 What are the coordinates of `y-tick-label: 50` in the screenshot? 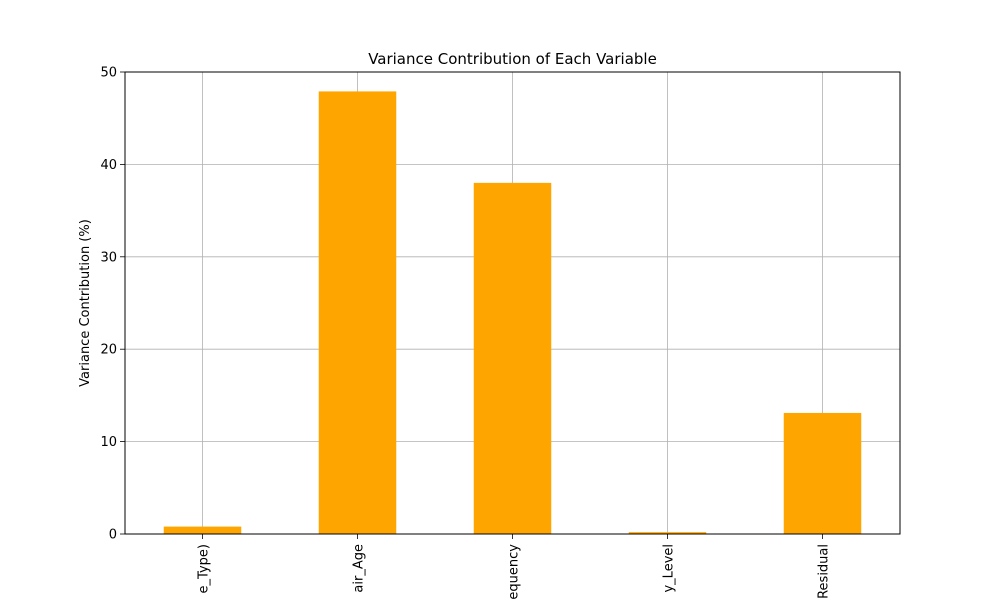 It's located at (108, 73).